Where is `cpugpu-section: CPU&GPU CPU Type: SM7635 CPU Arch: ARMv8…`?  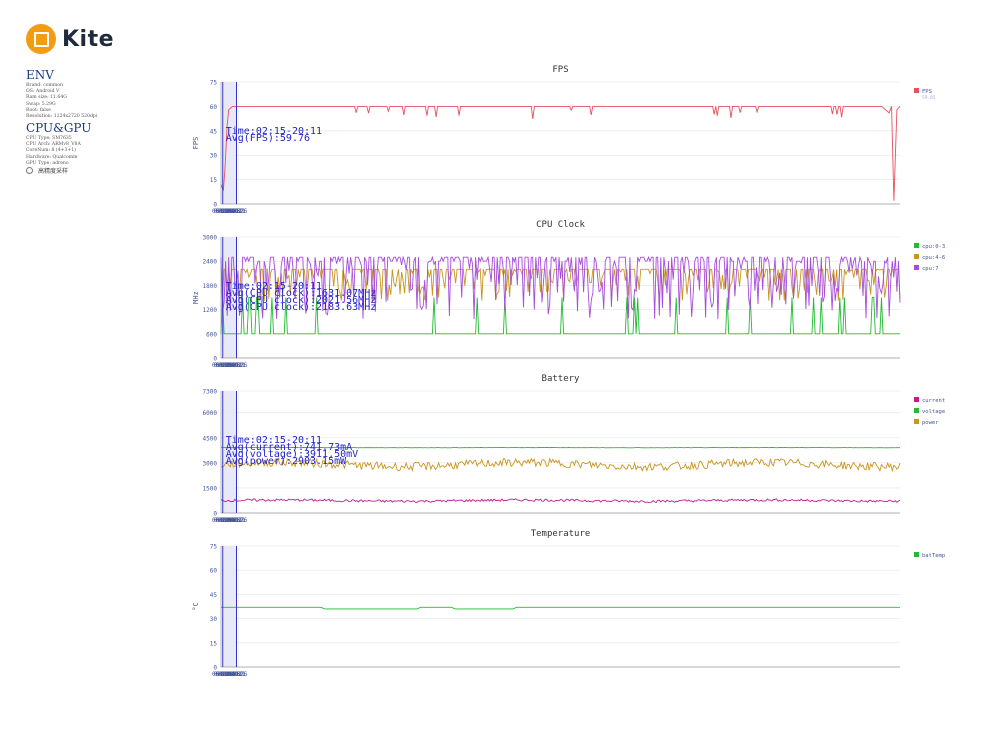
cpugpu-section: CPU&GPU CPU Type: SM7635 CPU Arch: ARMv8… is located at coordinates (58, 144).